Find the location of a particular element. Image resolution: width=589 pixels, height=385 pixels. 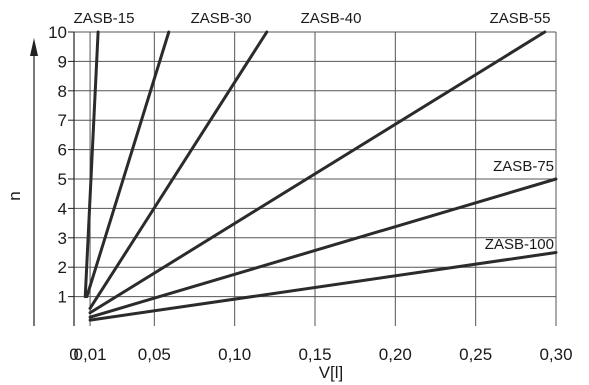

y-tick-label: 2 is located at coordinates (62, 267).